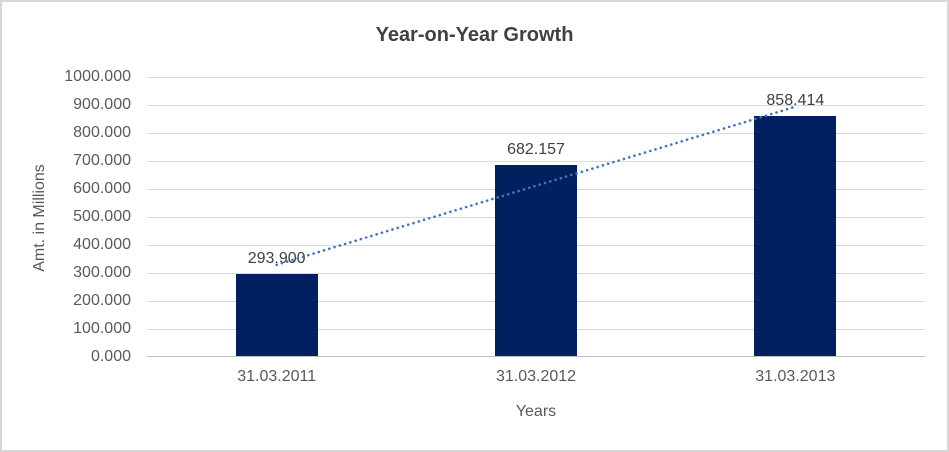 The image size is (949, 452). What do you see at coordinates (102, 300) in the screenshot?
I see `y-tick-label: 200.000` at bounding box center [102, 300].